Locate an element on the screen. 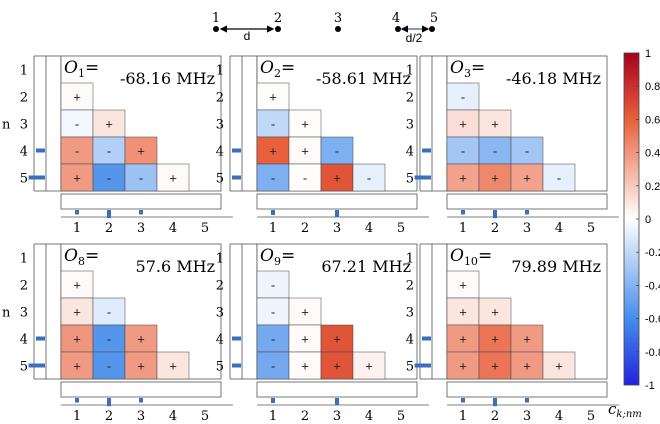  colorbar: 1 0.8 0.6 0.4 0.2 0 -0.2 -0.4 -0.6 -0.8 -1ck;nm is located at coordinates (634, 234).